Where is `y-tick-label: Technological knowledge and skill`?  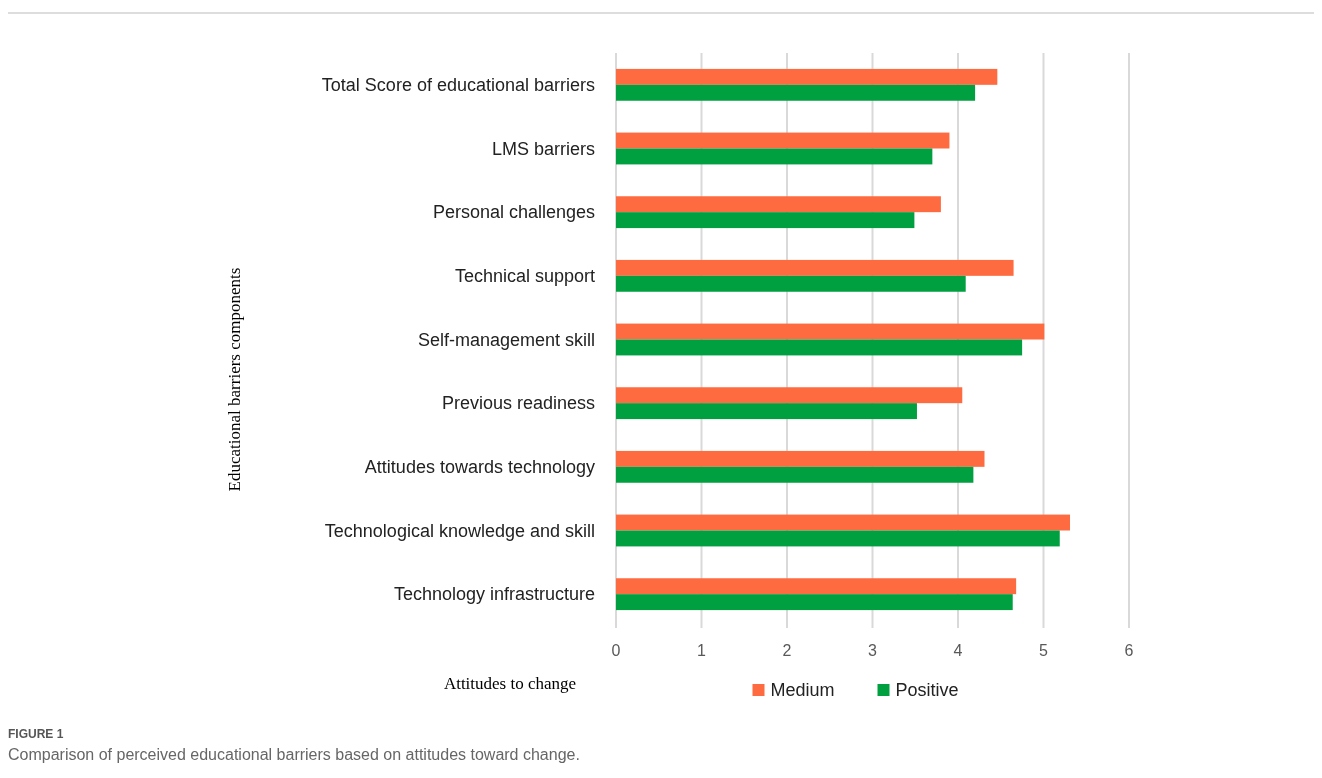
y-tick-label: Technological knowledge and skill is located at coordinates (459, 530).